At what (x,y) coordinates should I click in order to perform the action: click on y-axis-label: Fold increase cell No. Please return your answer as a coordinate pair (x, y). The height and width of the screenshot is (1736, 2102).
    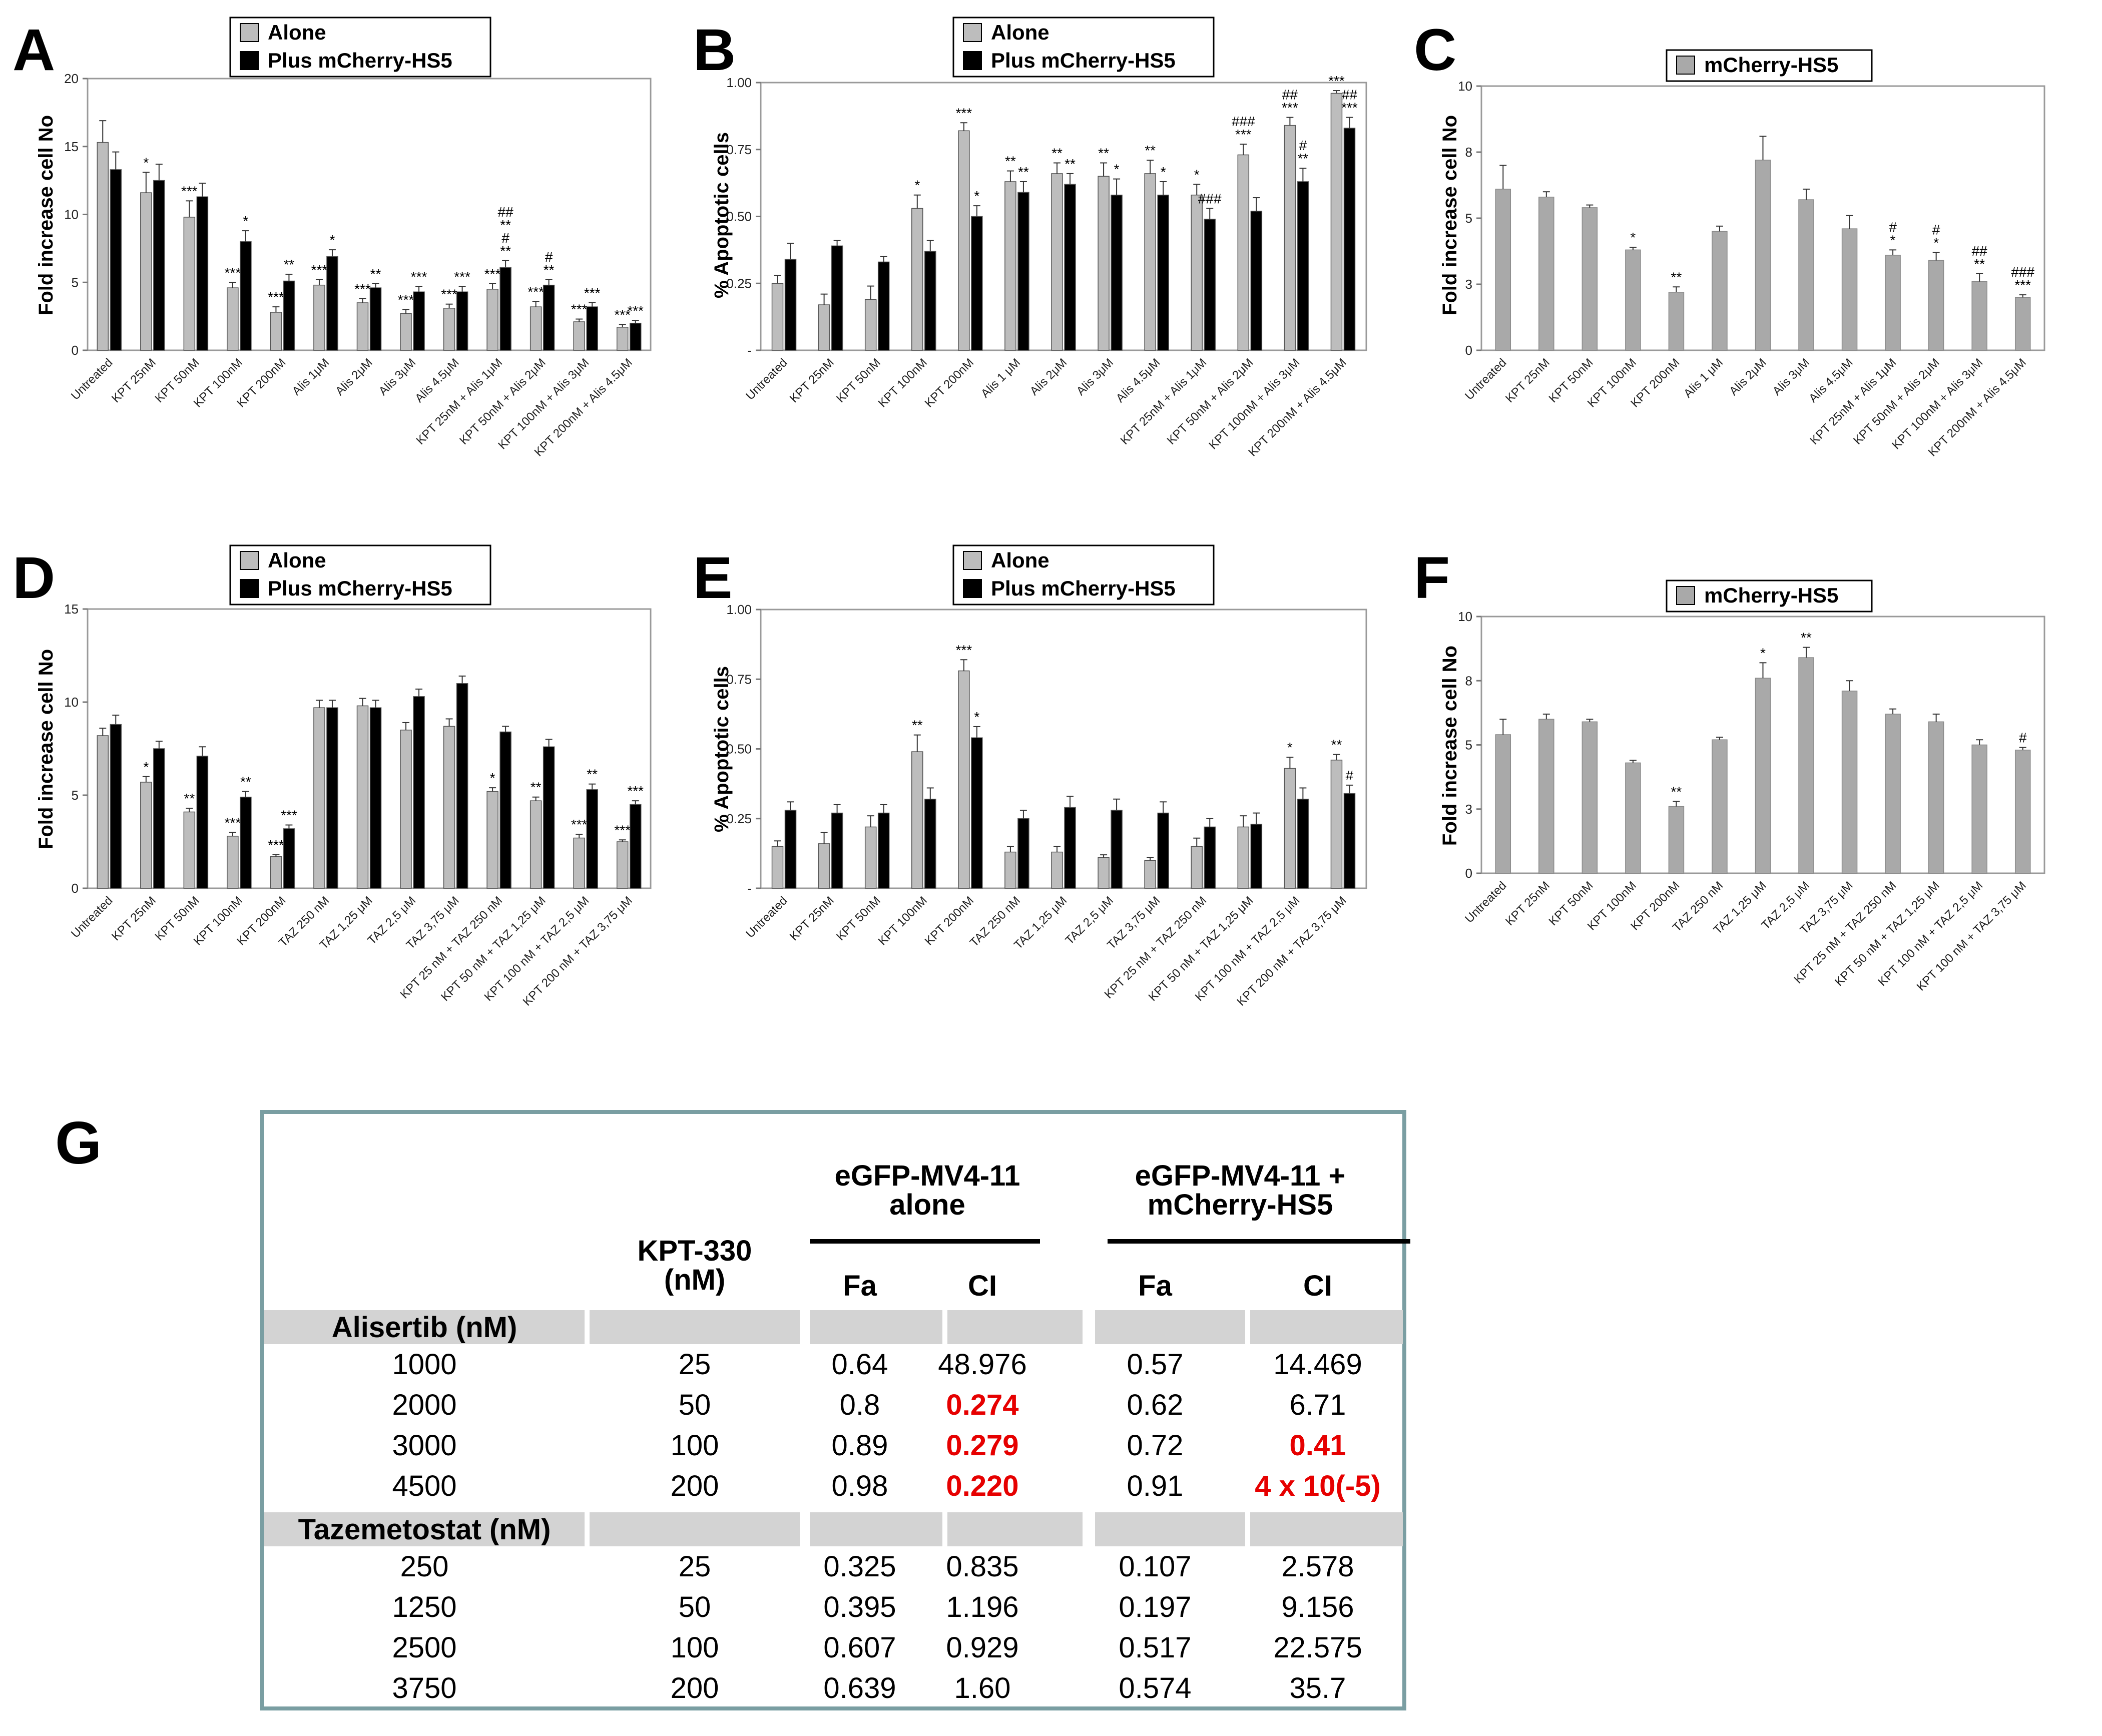
    Looking at the image, I should click on (1450, 746).